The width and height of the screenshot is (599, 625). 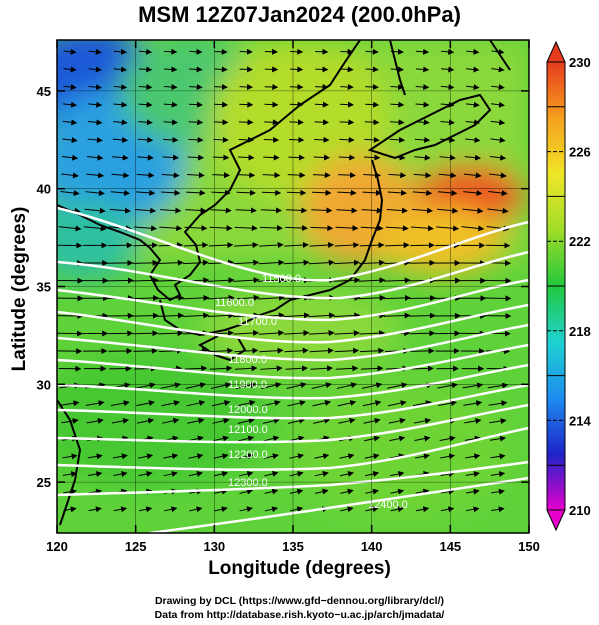 I want to click on y-axis-title: Latitude (degrees), so click(x=19, y=289).